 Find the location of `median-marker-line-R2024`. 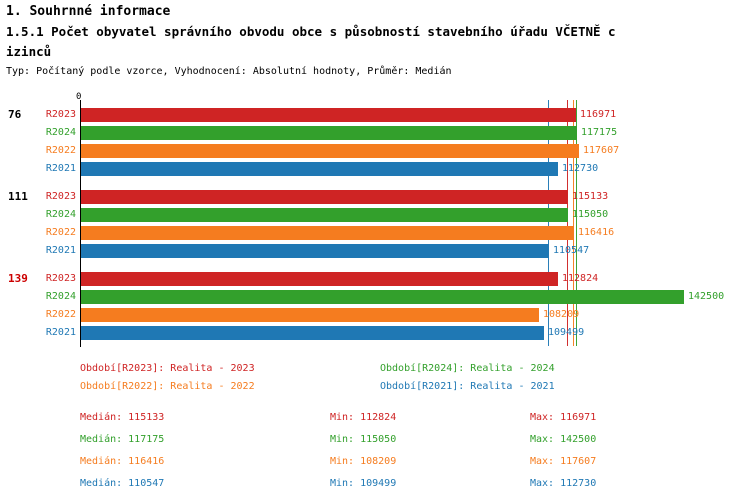

median-marker-line-R2024 is located at coordinates (576, 223).